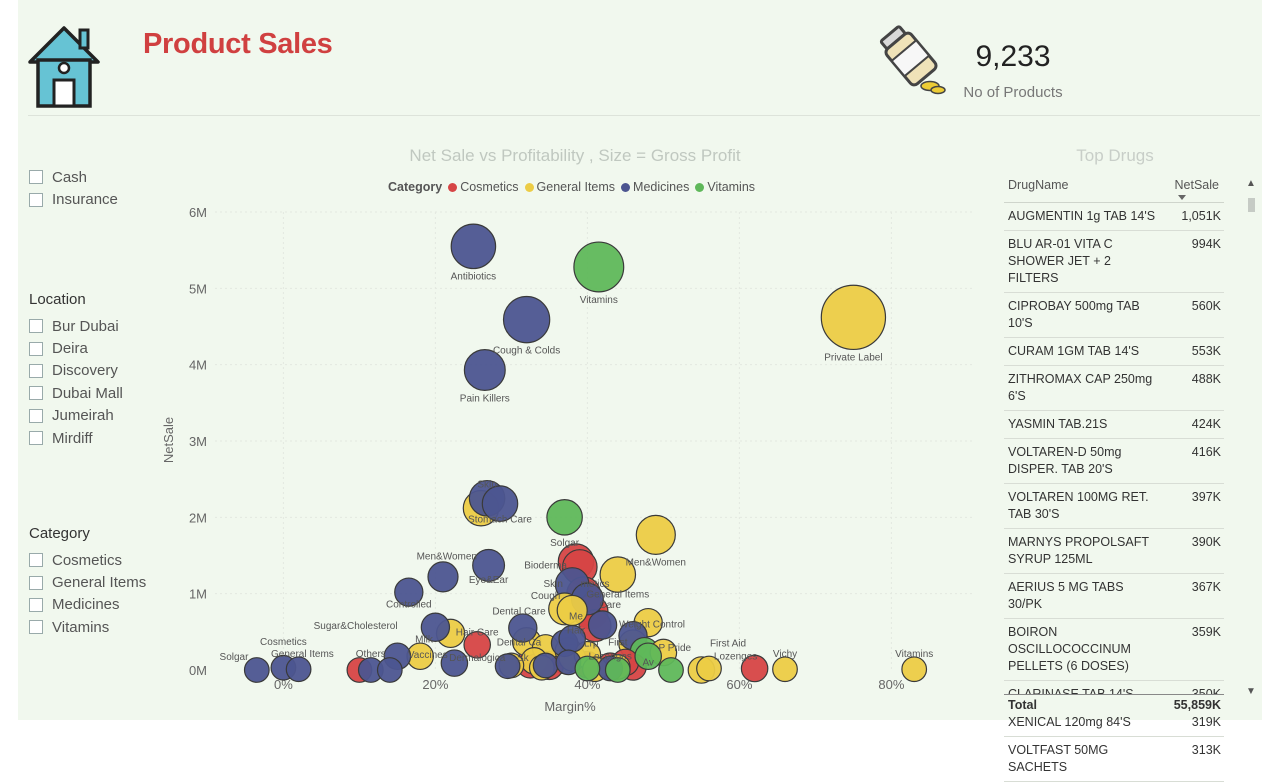 The width and height of the screenshot is (1280, 782). I want to click on table-row: YASMIN TAB.21S 424K, so click(1114, 425).